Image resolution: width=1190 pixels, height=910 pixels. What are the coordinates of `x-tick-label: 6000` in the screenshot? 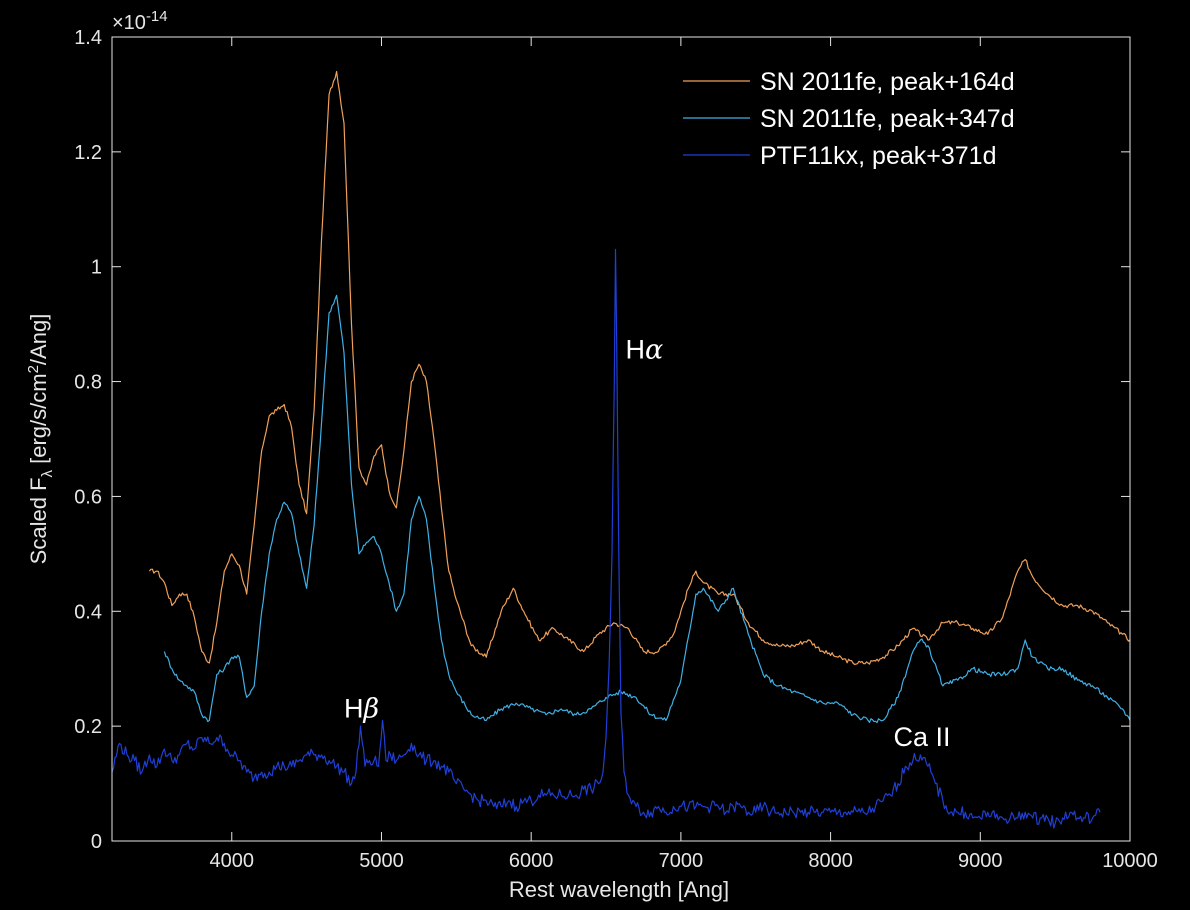 It's located at (531, 861).